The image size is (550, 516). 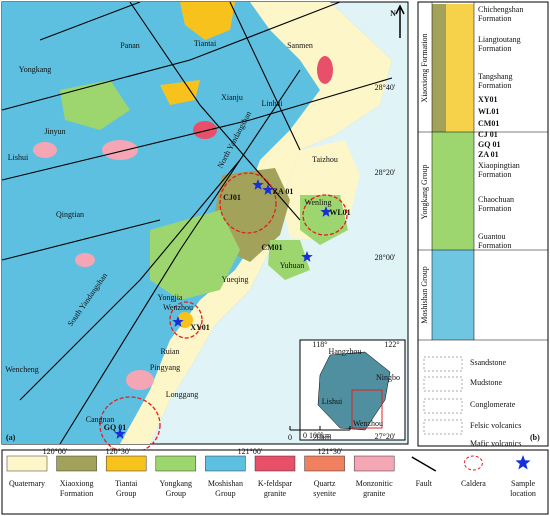 What do you see at coordinates (176, 483) in the screenshot?
I see `legend-label: Yongkang` at bounding box center [176, 483].